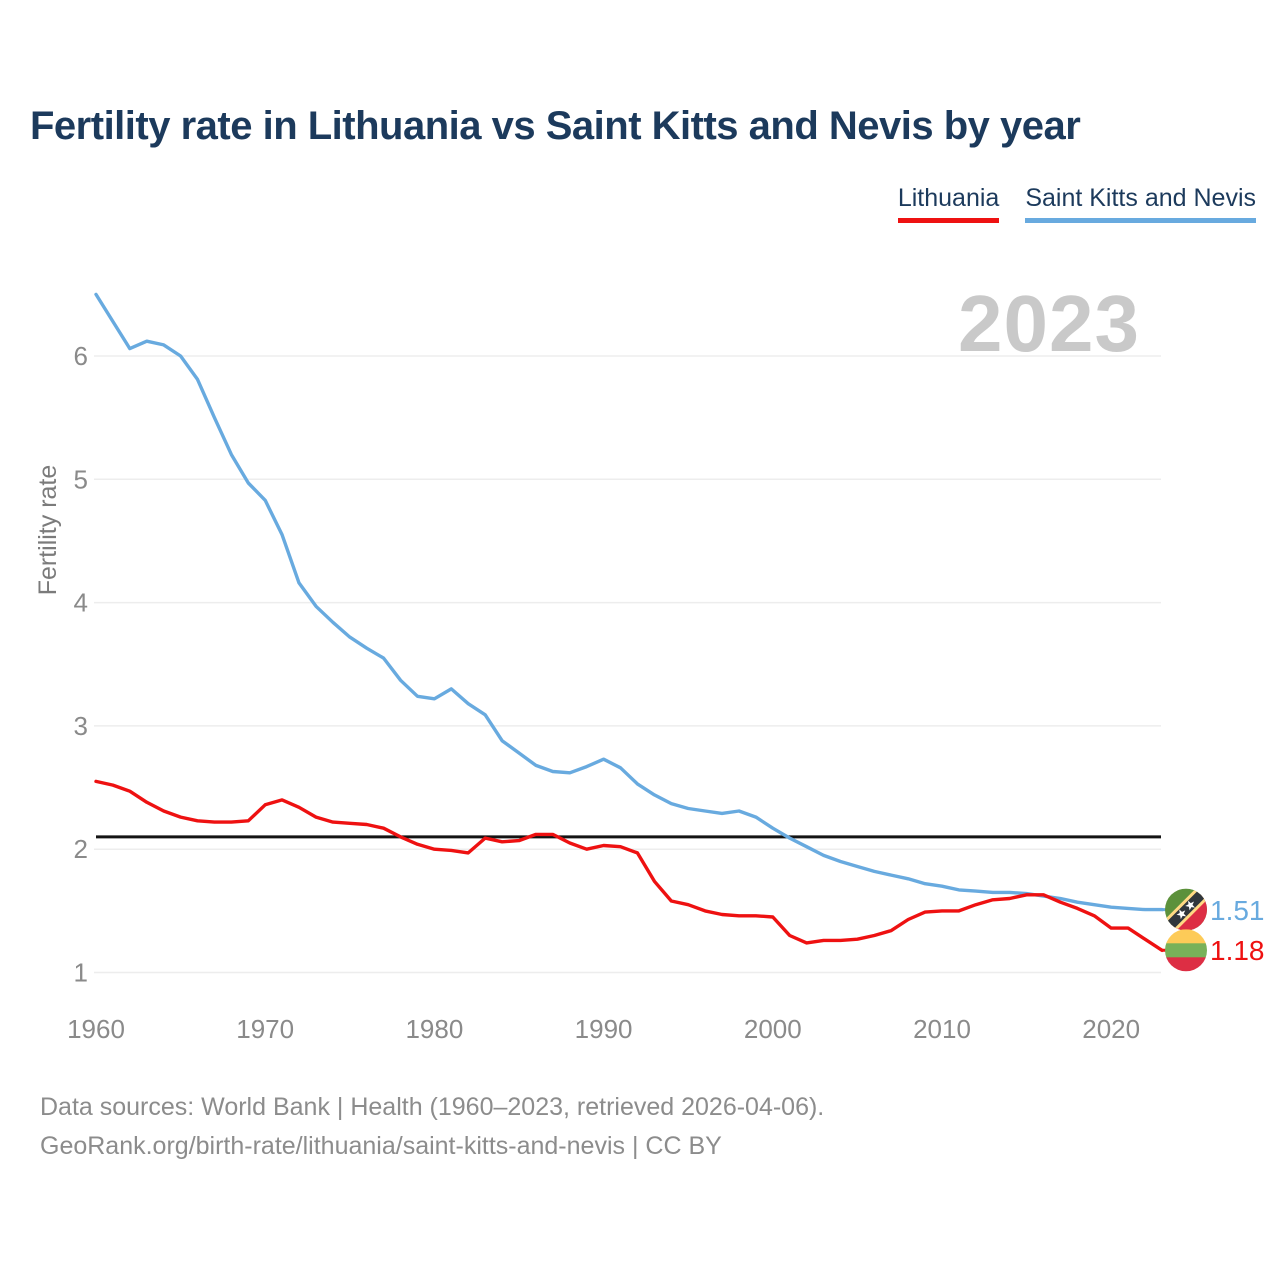 The image size is (1280, 1280). Describe the element at coordinates (942, 1029) in the screenshot. I see `x-tick-label: 2010` at that location.